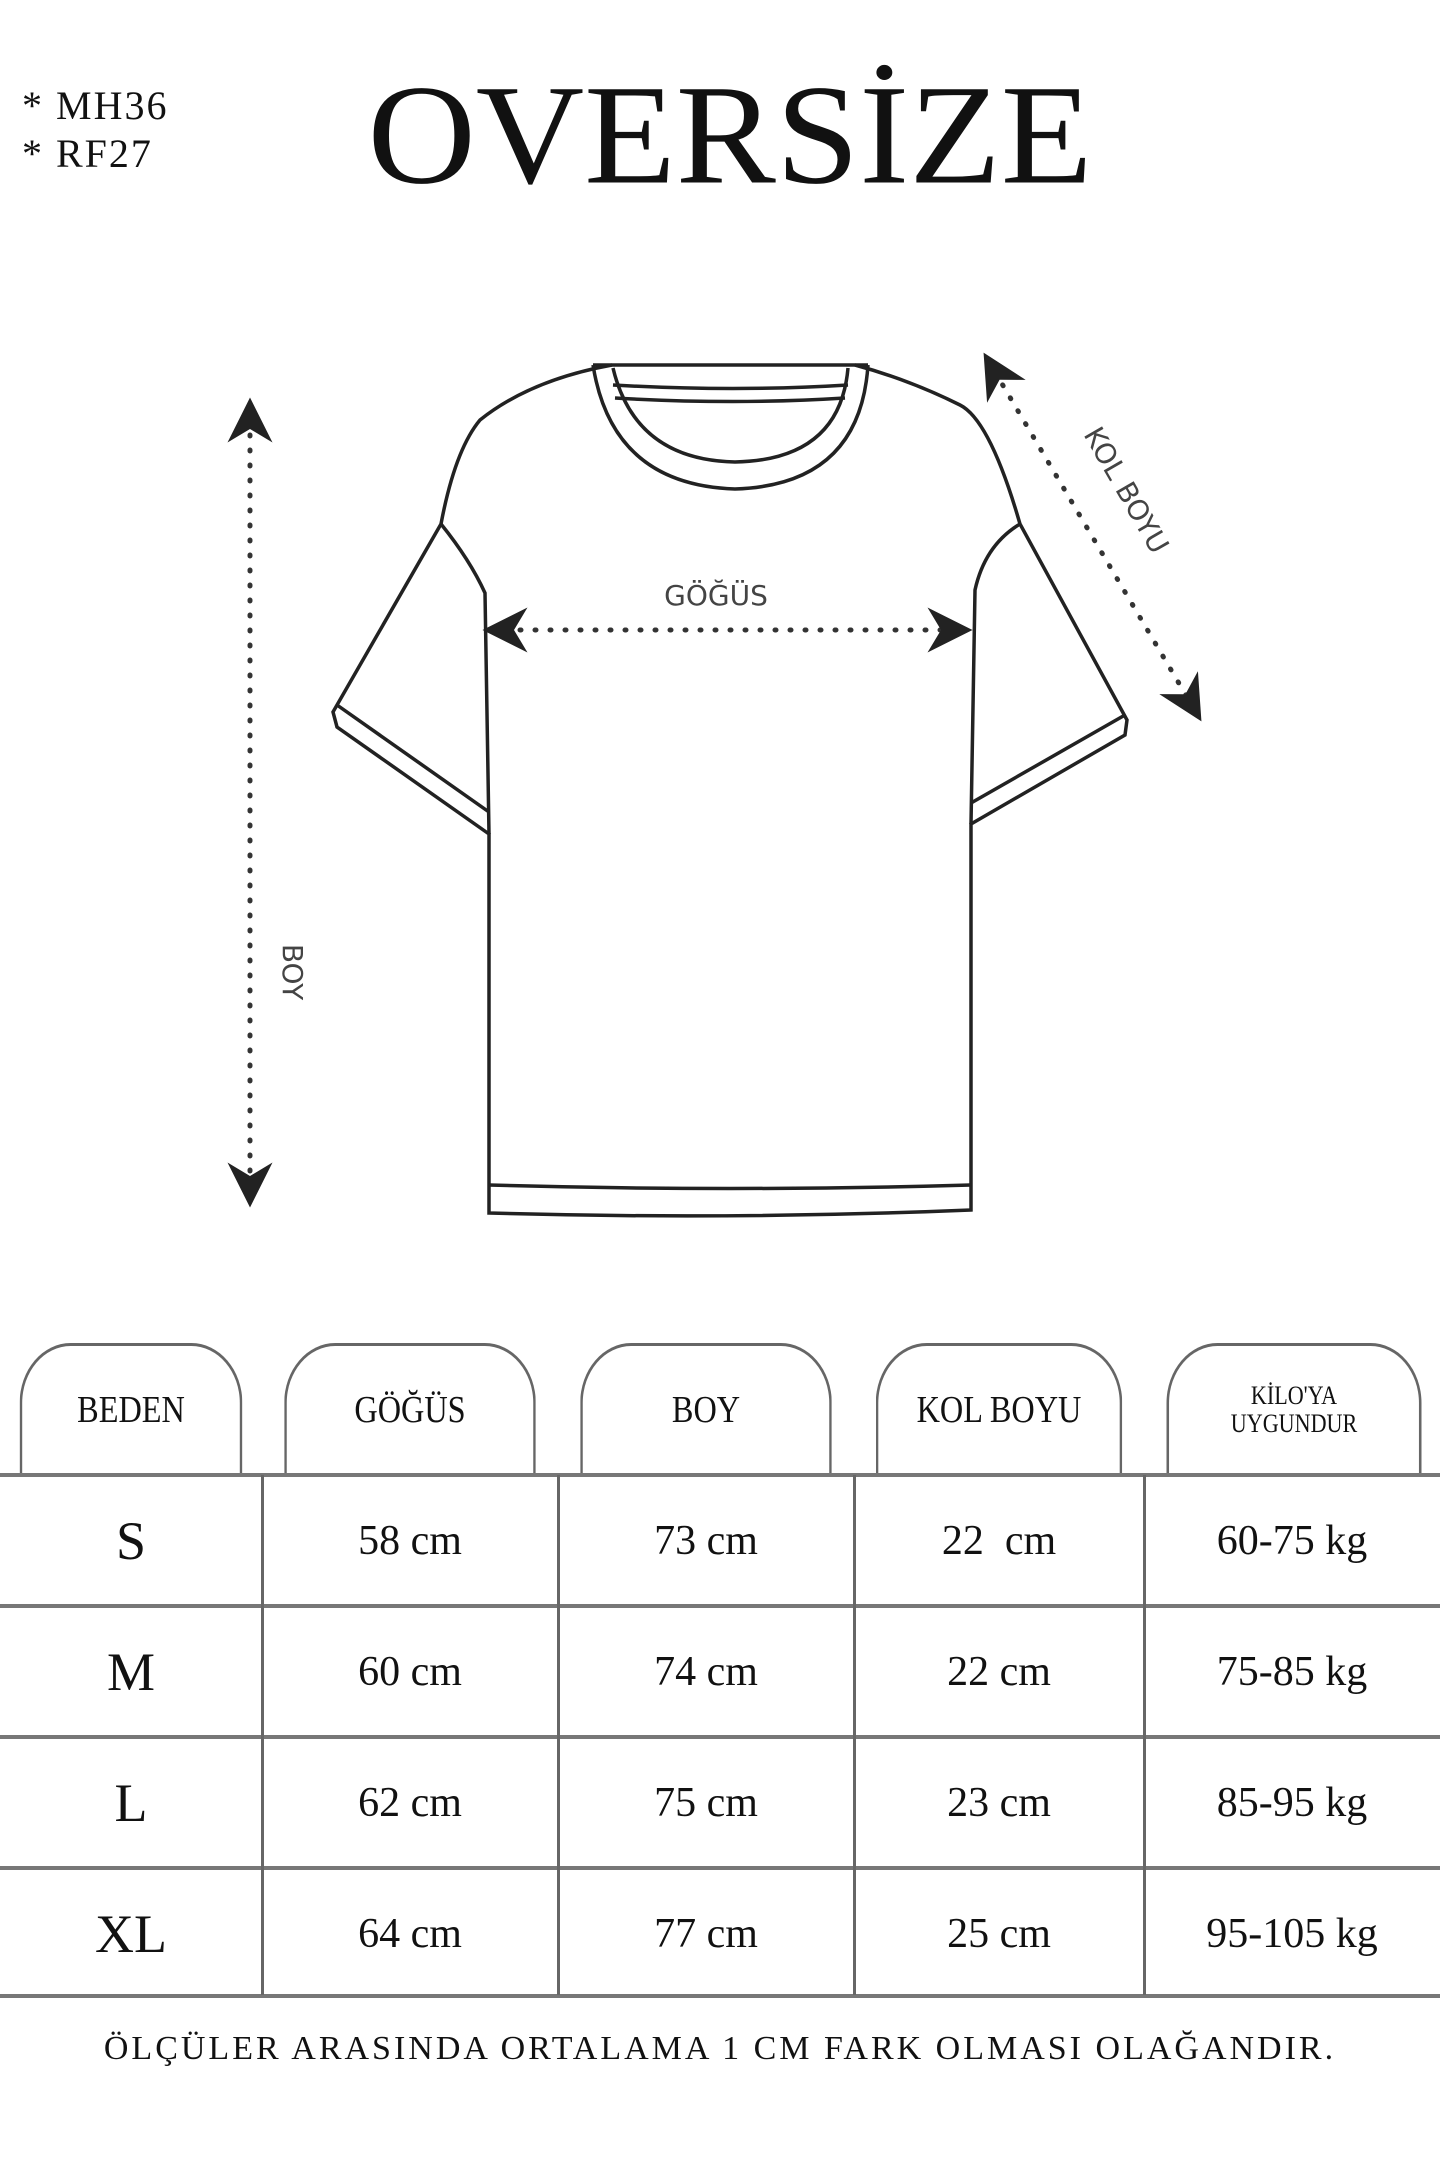 This screenshot has width=1440, height=2160. What do you see at coordinates (131, 1802) in the screenshot?
I see `cell-size: L` at bounding box center [131, 1802].